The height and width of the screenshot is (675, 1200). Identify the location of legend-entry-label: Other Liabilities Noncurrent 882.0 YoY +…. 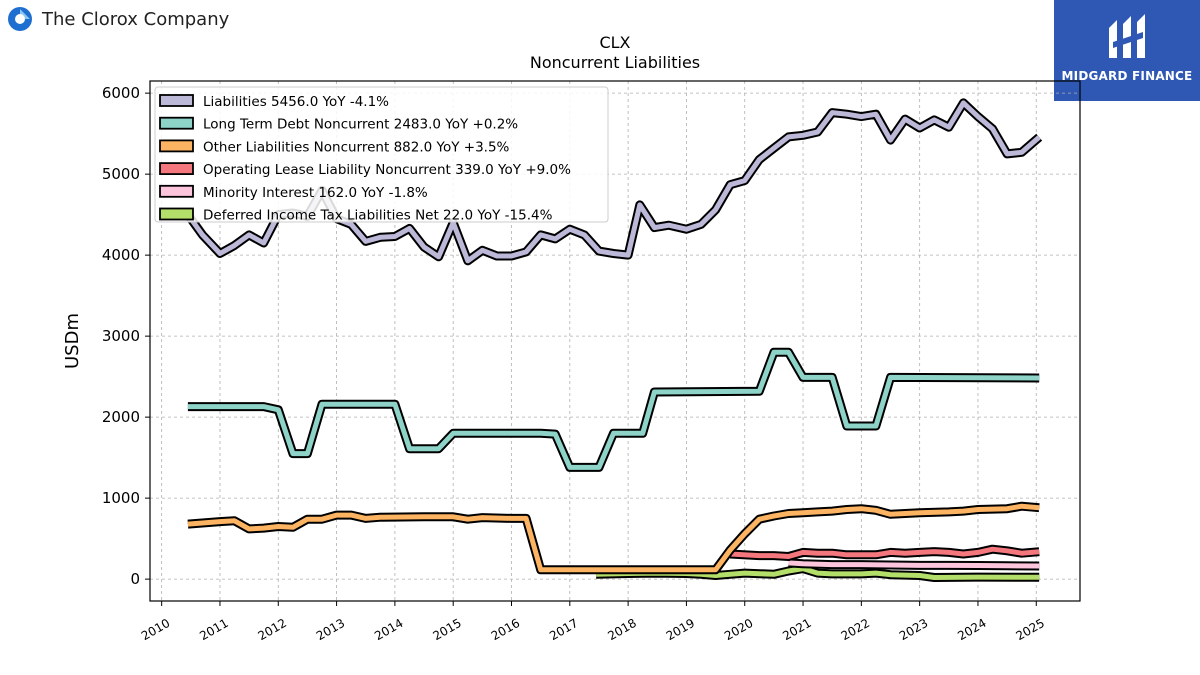
(356, 147).